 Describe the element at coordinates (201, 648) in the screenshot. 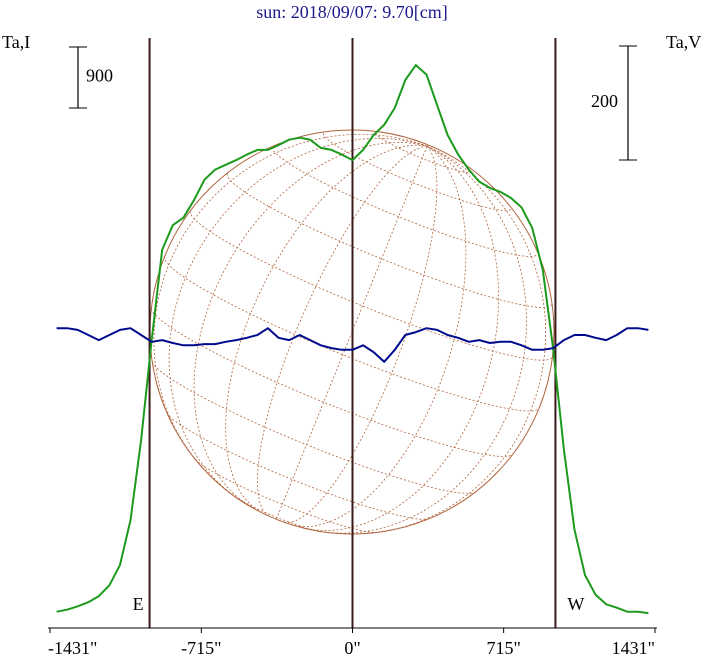

I see `x-tick-label: -715"` at that location.